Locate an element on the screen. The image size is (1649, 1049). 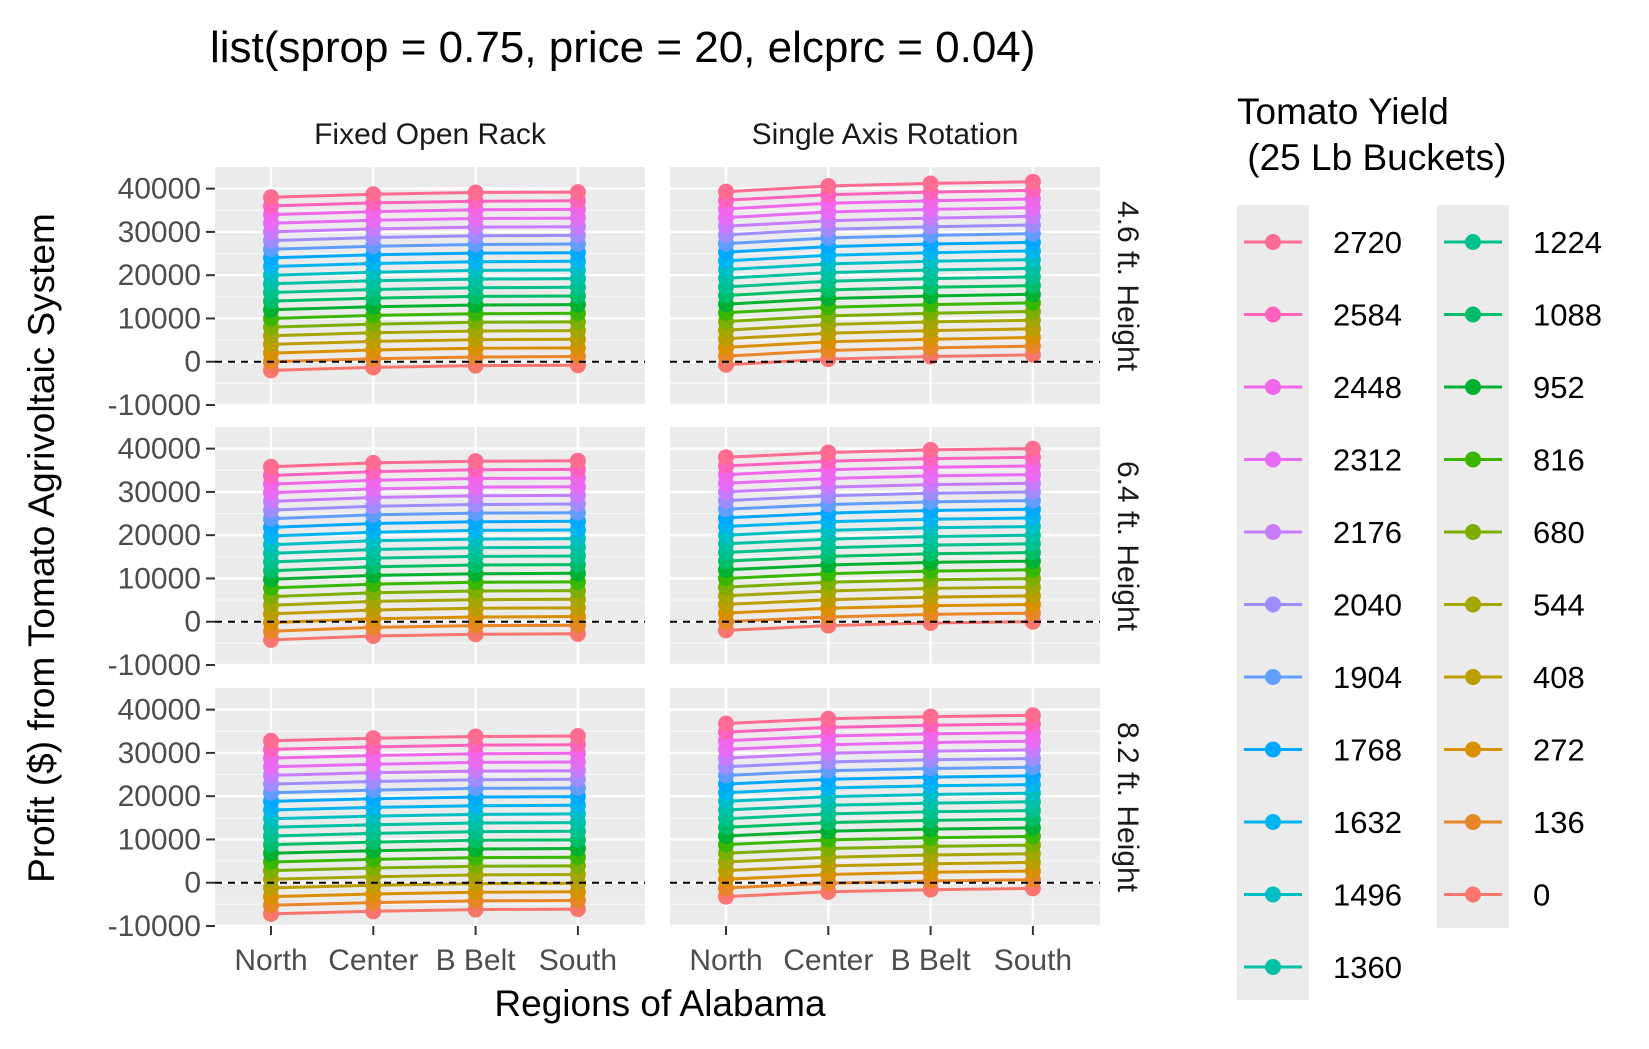
legend-label: 2584 is located at coordinates (1367, 315).